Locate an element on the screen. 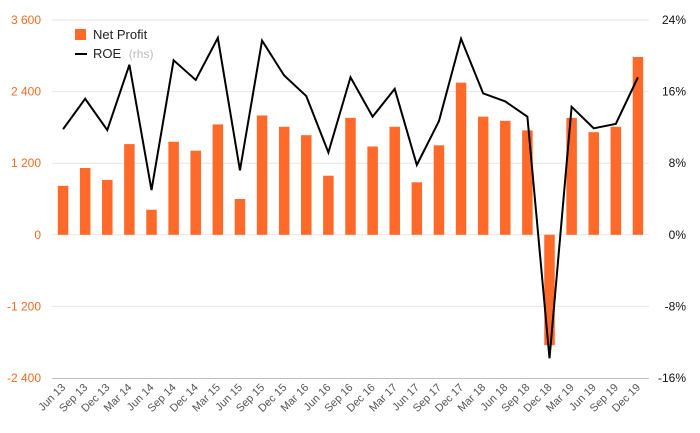 The height and width of the screenshot is (433, 700). legend: Net Profit ROE (rhs) is located at coordinates (114, 44).